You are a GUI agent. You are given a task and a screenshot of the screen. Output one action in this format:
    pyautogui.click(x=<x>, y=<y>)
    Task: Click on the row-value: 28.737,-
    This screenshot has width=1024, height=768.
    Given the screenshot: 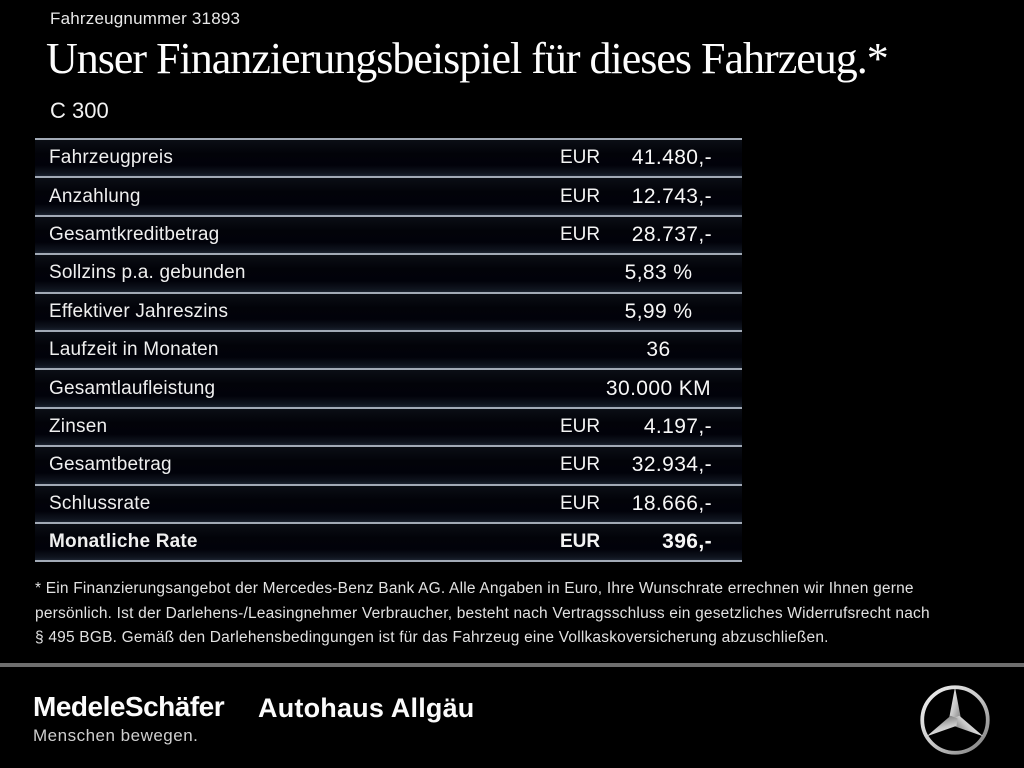 What is the action you would take?
    pyautogui.click(x=671, y=234)
    